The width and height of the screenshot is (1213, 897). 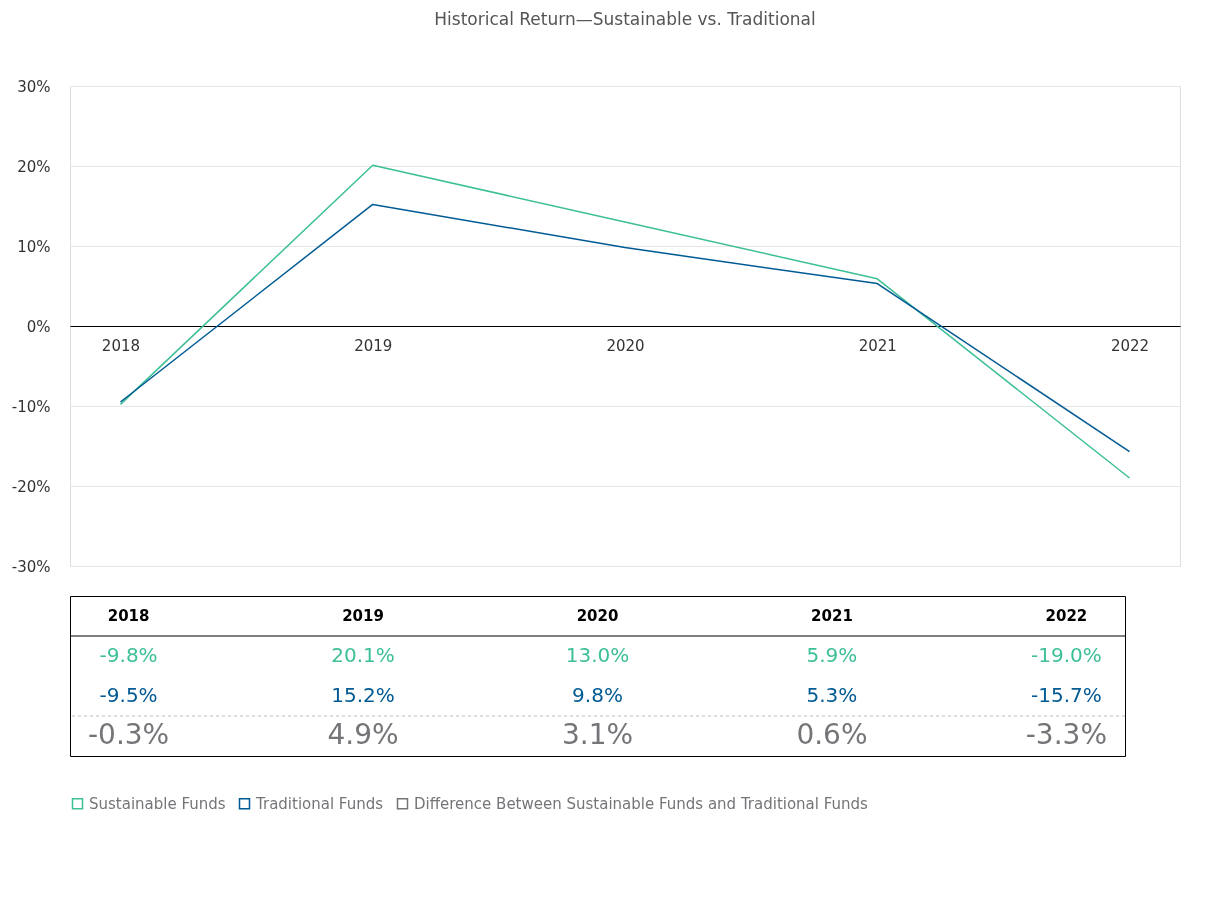 I want to click on y-tick-label: 20%, so click(x=34, y=166).